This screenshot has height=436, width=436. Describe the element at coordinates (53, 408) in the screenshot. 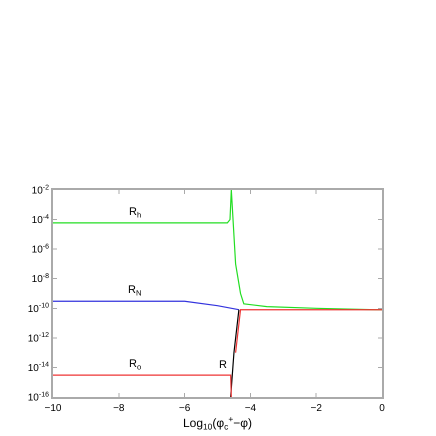

I see `x-tick-label: −10` at that location.